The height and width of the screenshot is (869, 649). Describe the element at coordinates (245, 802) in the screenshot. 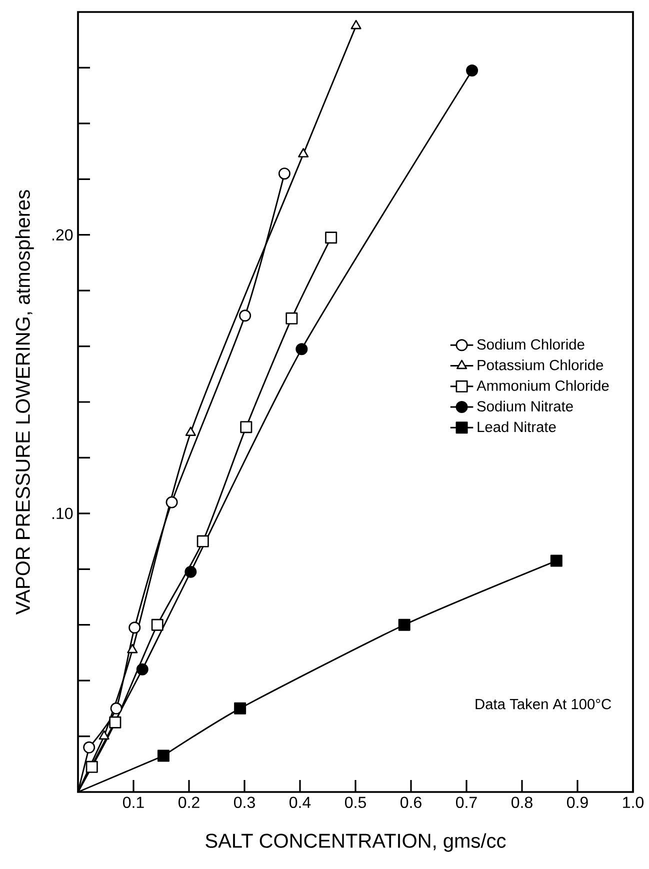

I see `x-tick-label: 0.3` at that location.